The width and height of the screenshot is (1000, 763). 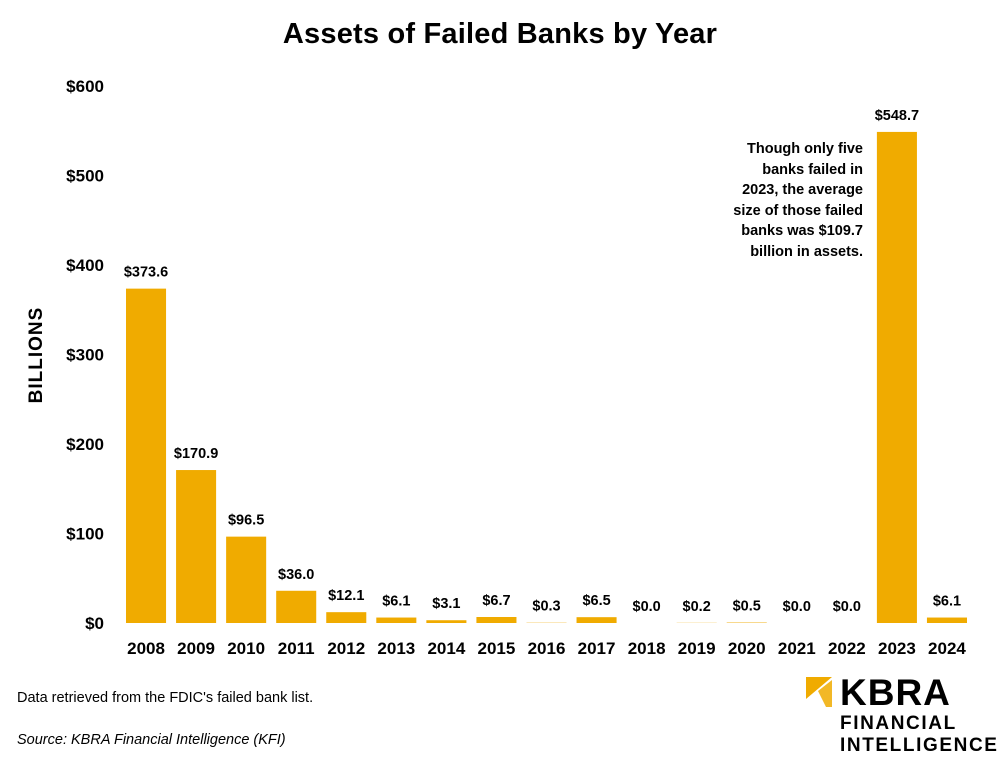 What do you see at coordinates (146, 273) in the screenshot?
I see `data-label: $373.6` at bounding box center [146, 273].